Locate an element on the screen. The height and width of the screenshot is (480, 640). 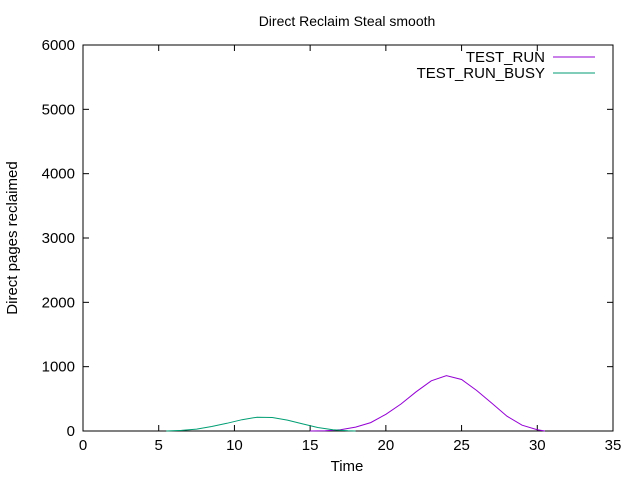
x-tick-label: 5 is located at coordinates (159, 445).